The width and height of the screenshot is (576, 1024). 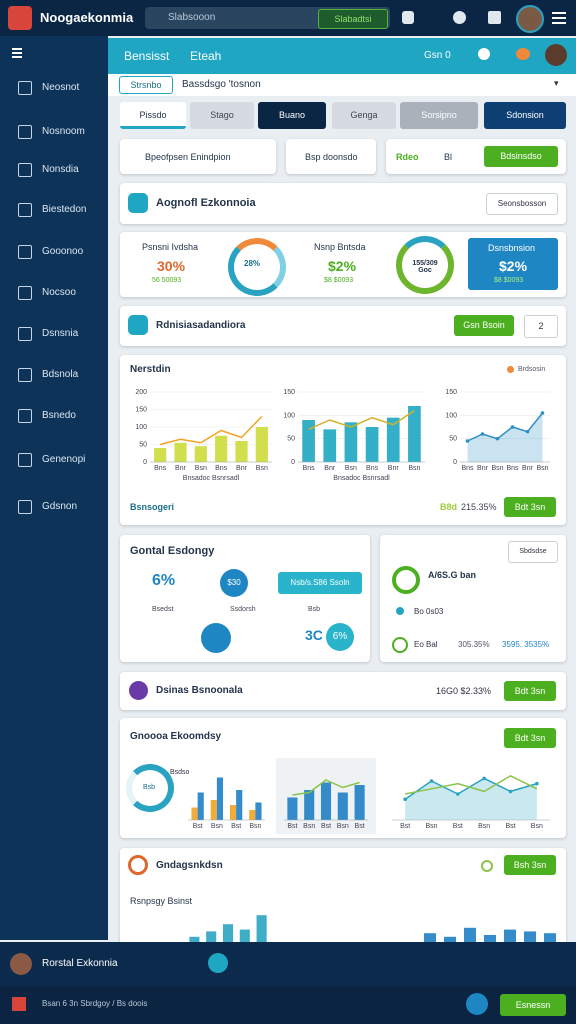 What do you see at coordinates (474, 644) in the screenshot?
I see `summary-row-value: 305.35%` at bounding box center [474, 644].